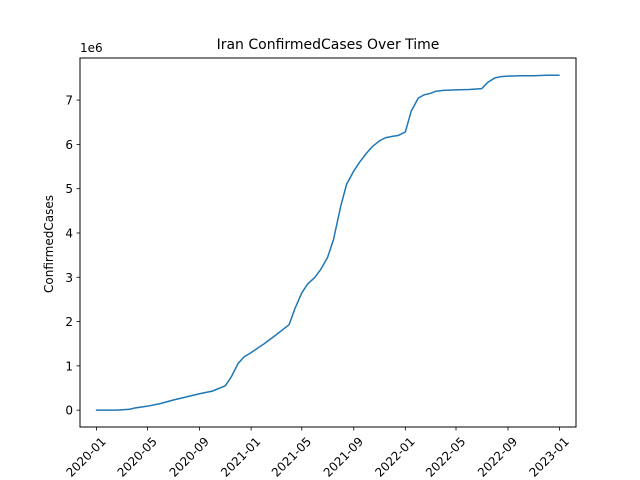 The image size is (640, 480). I want to click on y-tick-label: 4, so click(69, 233).